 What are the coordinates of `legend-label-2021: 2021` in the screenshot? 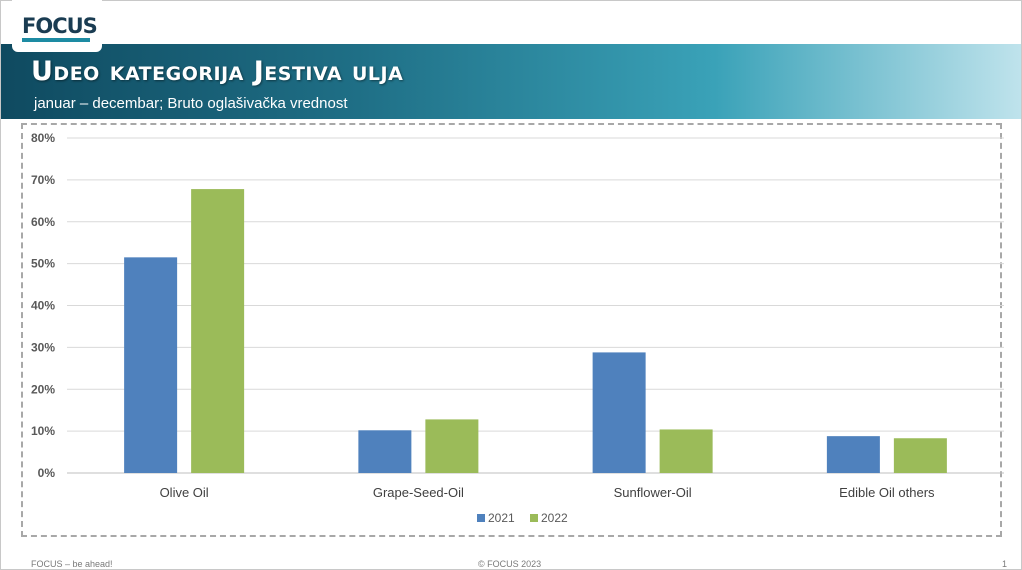 It's located at (501, 518).